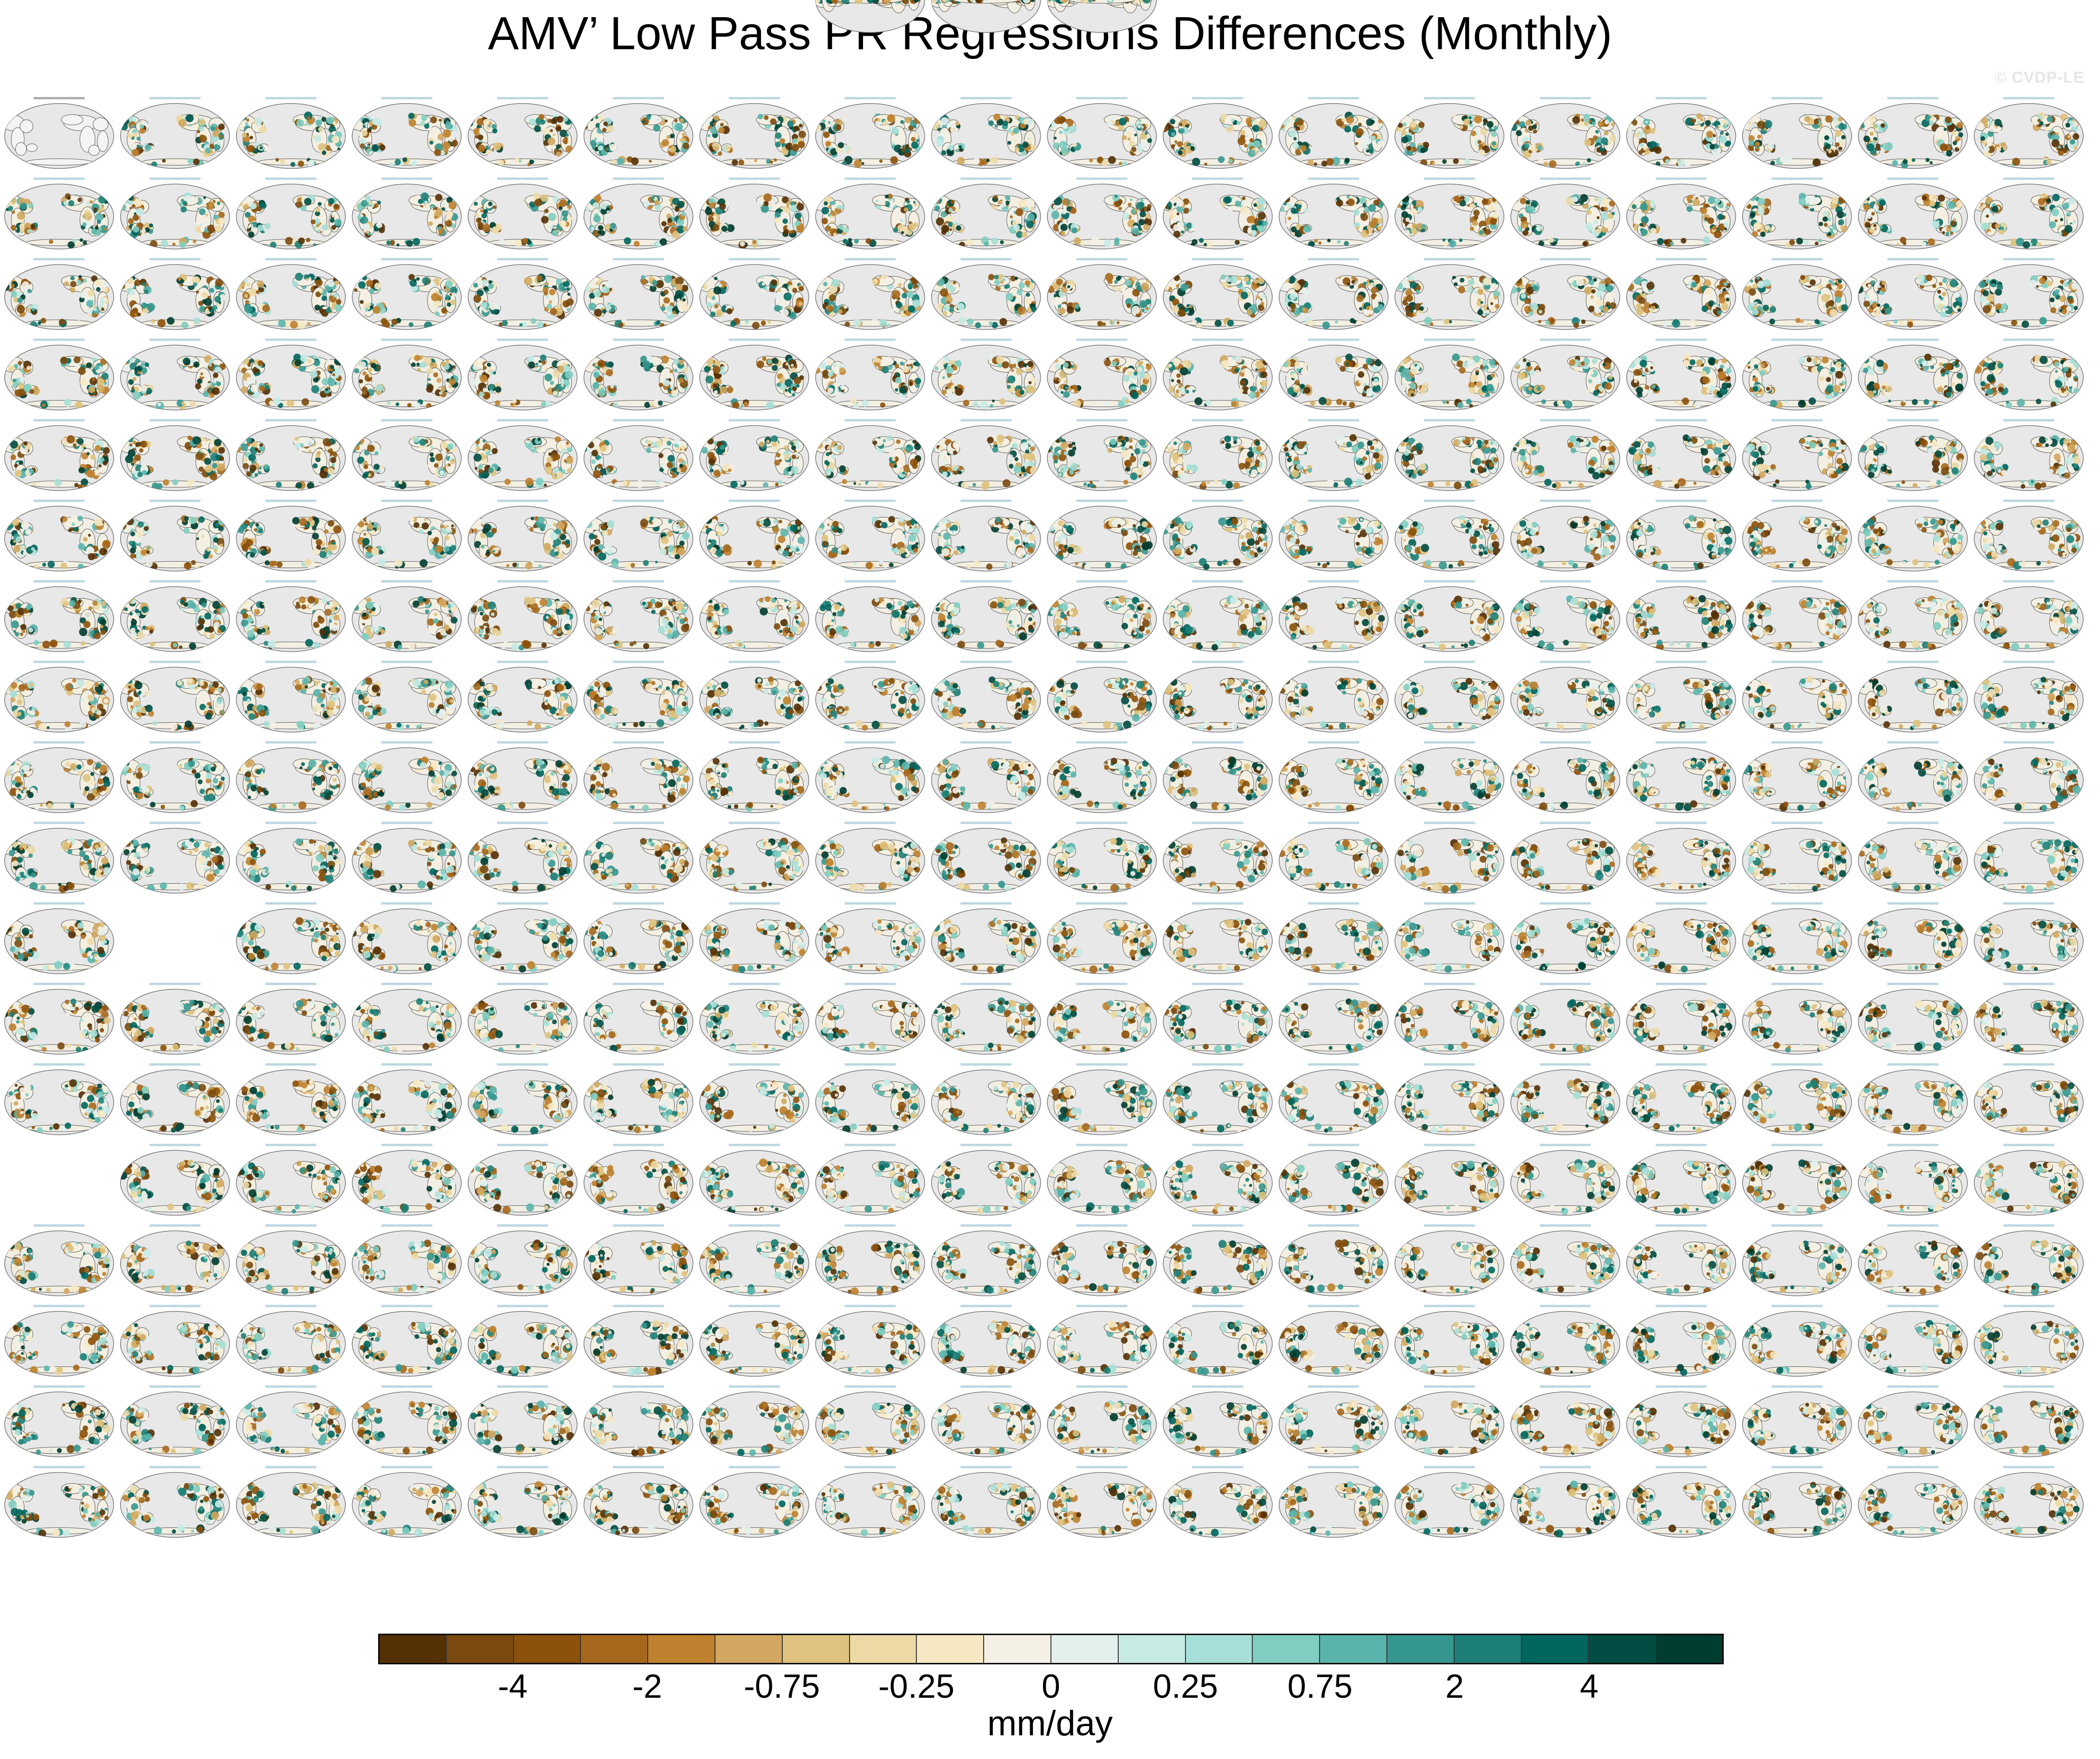  What do you see at coordinates (1565, 323) in the screenshot?
I see `continent-outline` at bounding box center [1565, 323].